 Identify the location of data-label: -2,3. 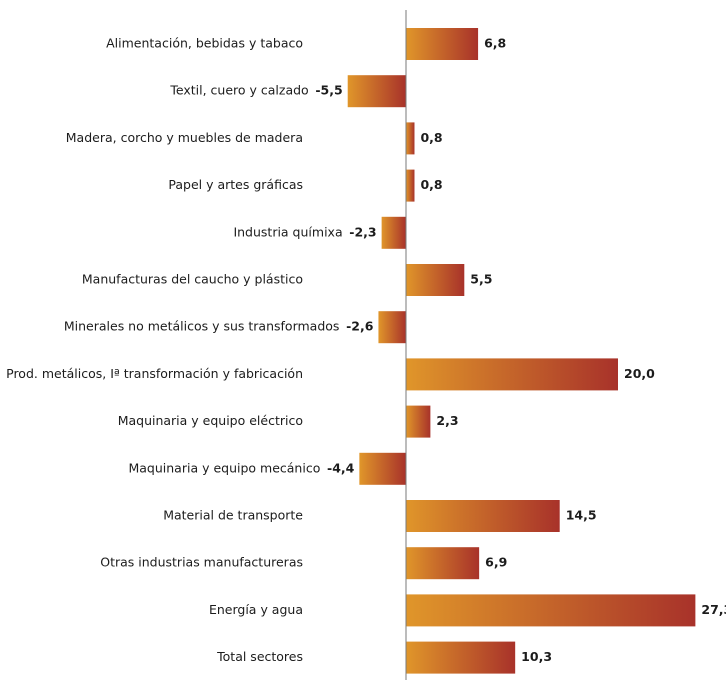
(362, 231).